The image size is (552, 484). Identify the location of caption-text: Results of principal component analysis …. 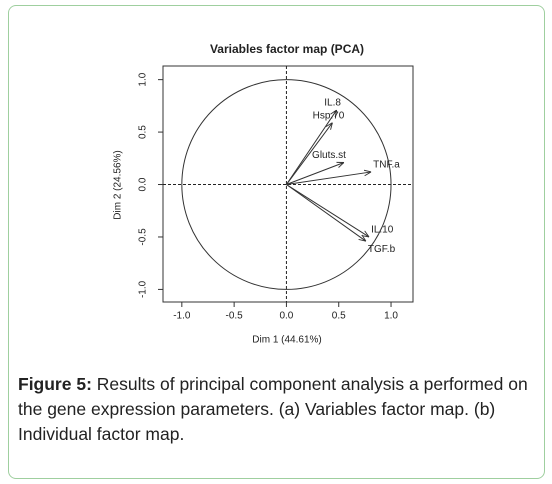
(273, 409).